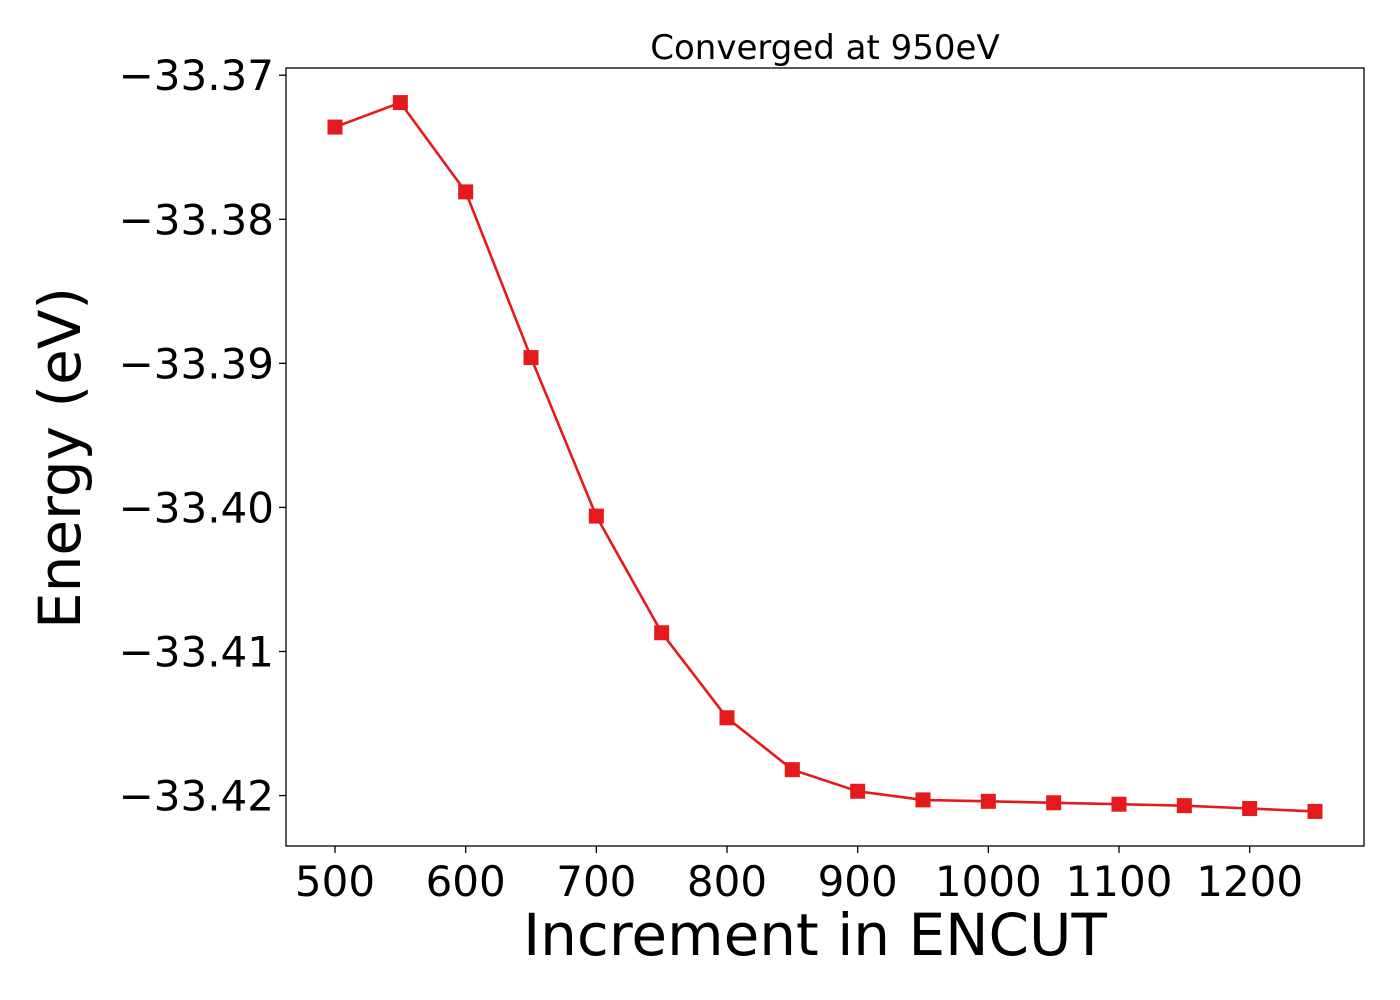 The image size is (1400, 1000). What do you see at coordinates (196, 363) in the screenshot?
I see `y-tick-label: −33.39` at bounding box center [196, 363].